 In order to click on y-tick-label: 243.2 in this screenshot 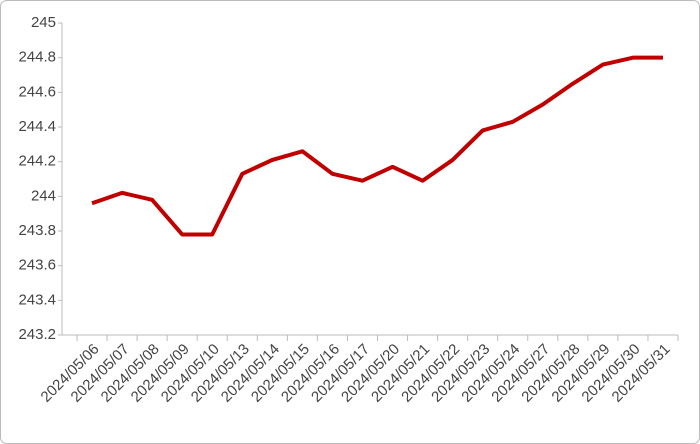, I will do `click(37, 334)`.